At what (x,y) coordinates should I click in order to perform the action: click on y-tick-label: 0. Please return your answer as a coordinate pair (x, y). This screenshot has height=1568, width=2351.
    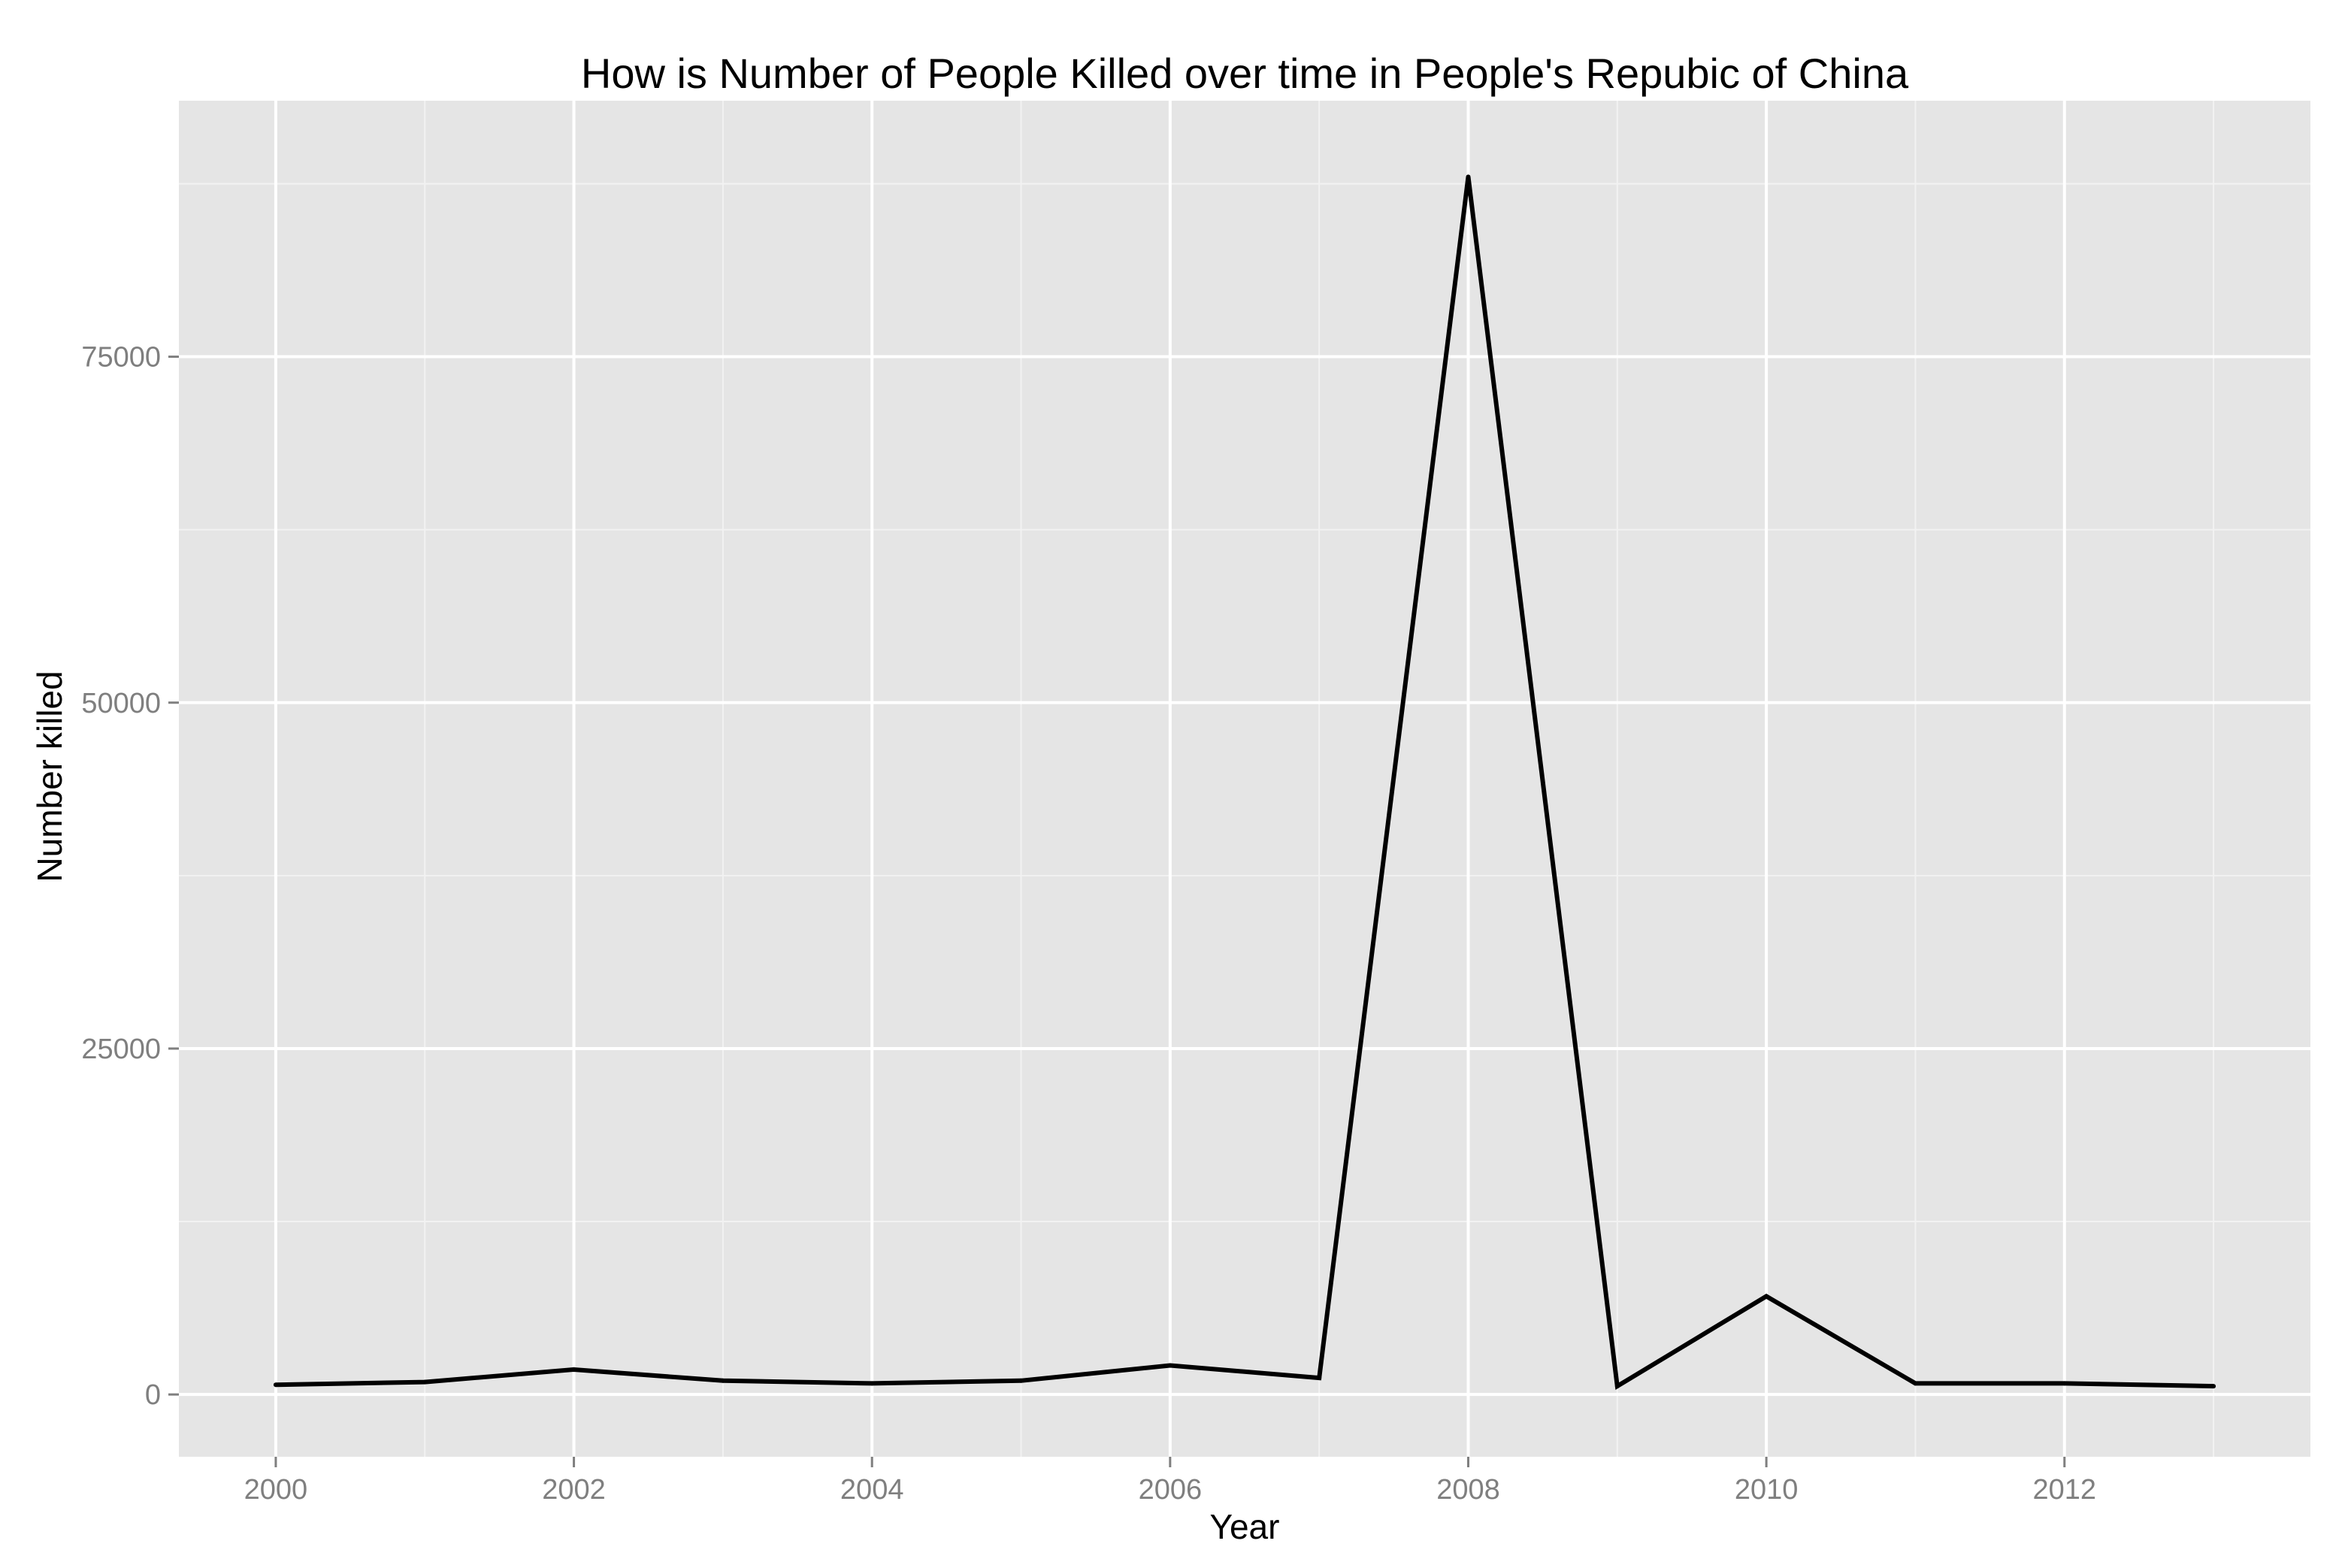
    Looking at the image, I should click on (153, 1395).